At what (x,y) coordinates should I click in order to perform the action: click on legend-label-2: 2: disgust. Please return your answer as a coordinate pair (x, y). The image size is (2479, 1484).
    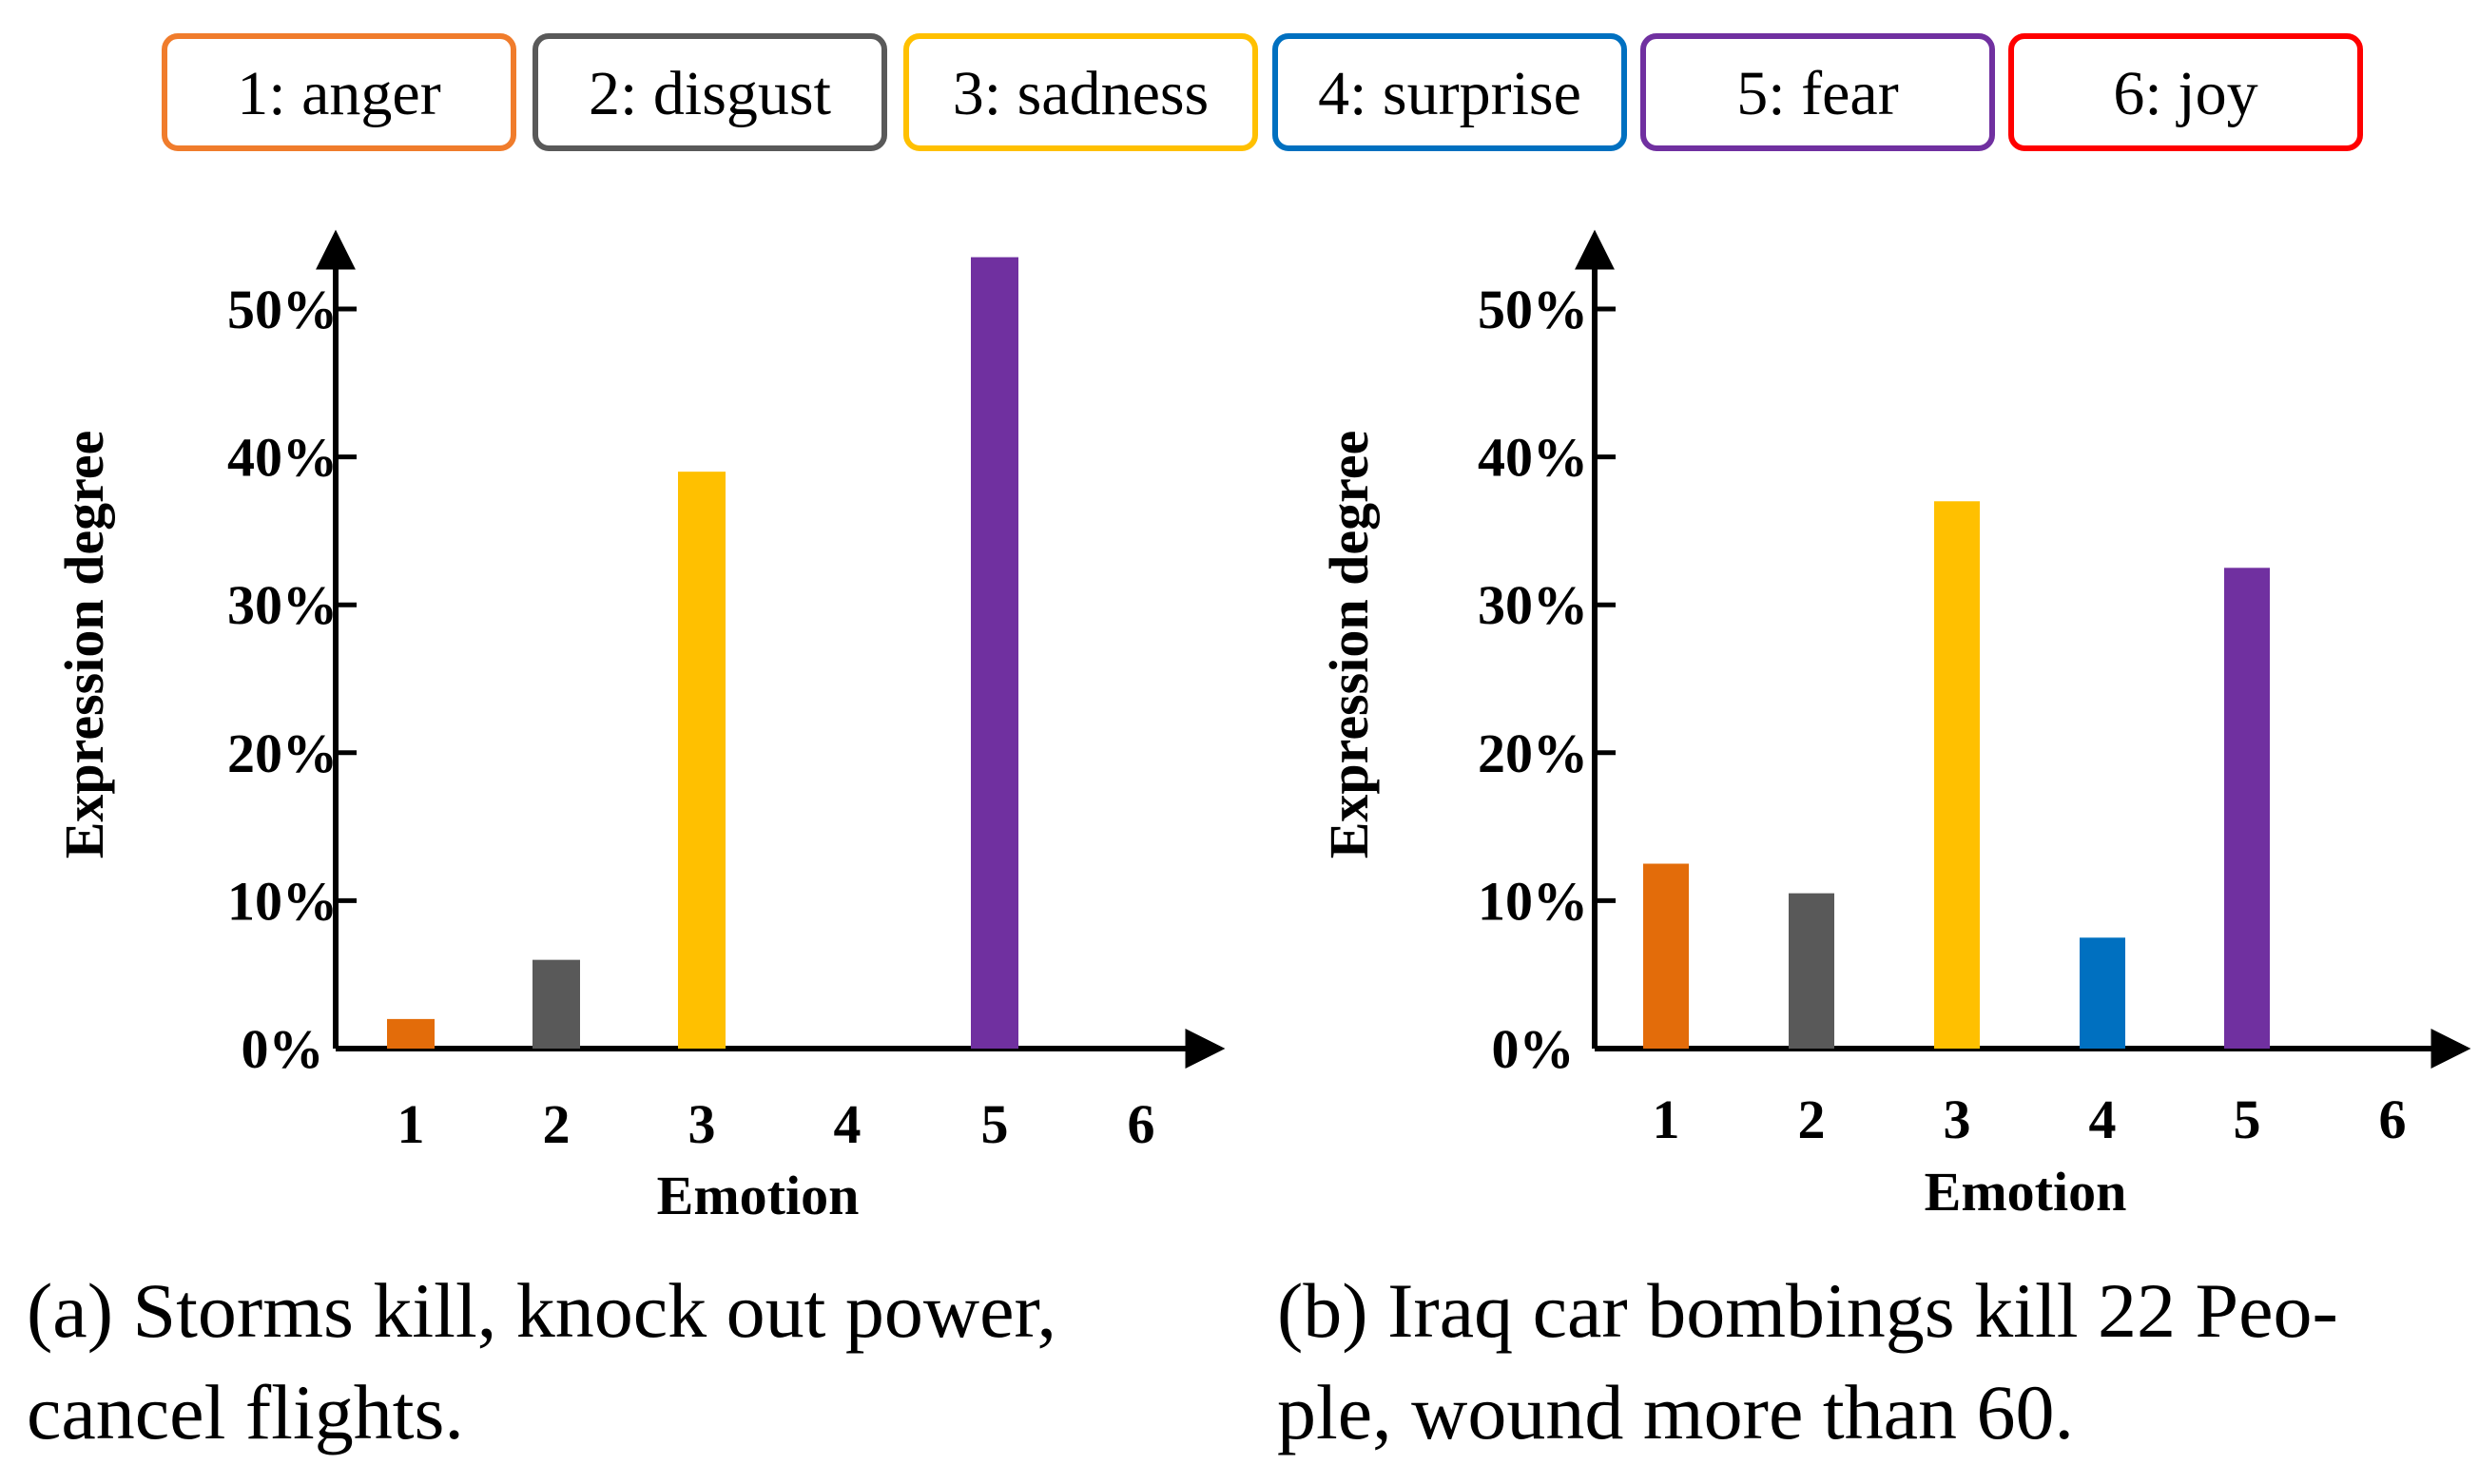
    Looking at the image, I should click on (710, 93).